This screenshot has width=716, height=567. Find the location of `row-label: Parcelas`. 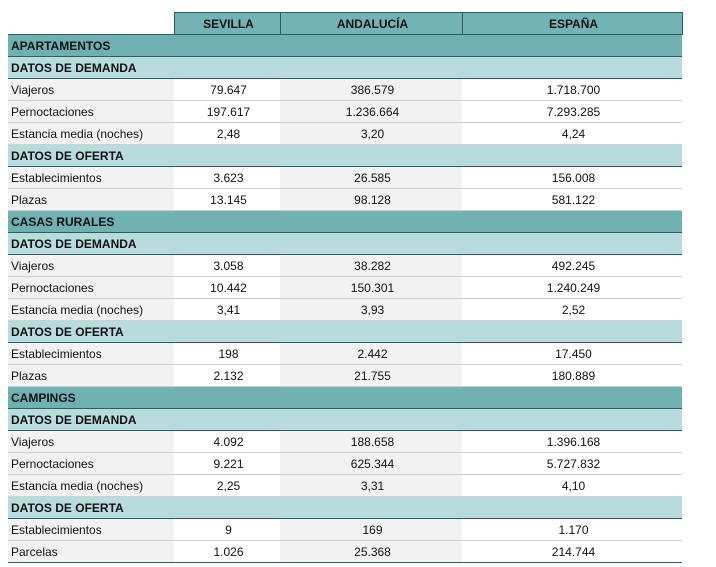

row-label: Parcelas is located at coordinates (91, 551).